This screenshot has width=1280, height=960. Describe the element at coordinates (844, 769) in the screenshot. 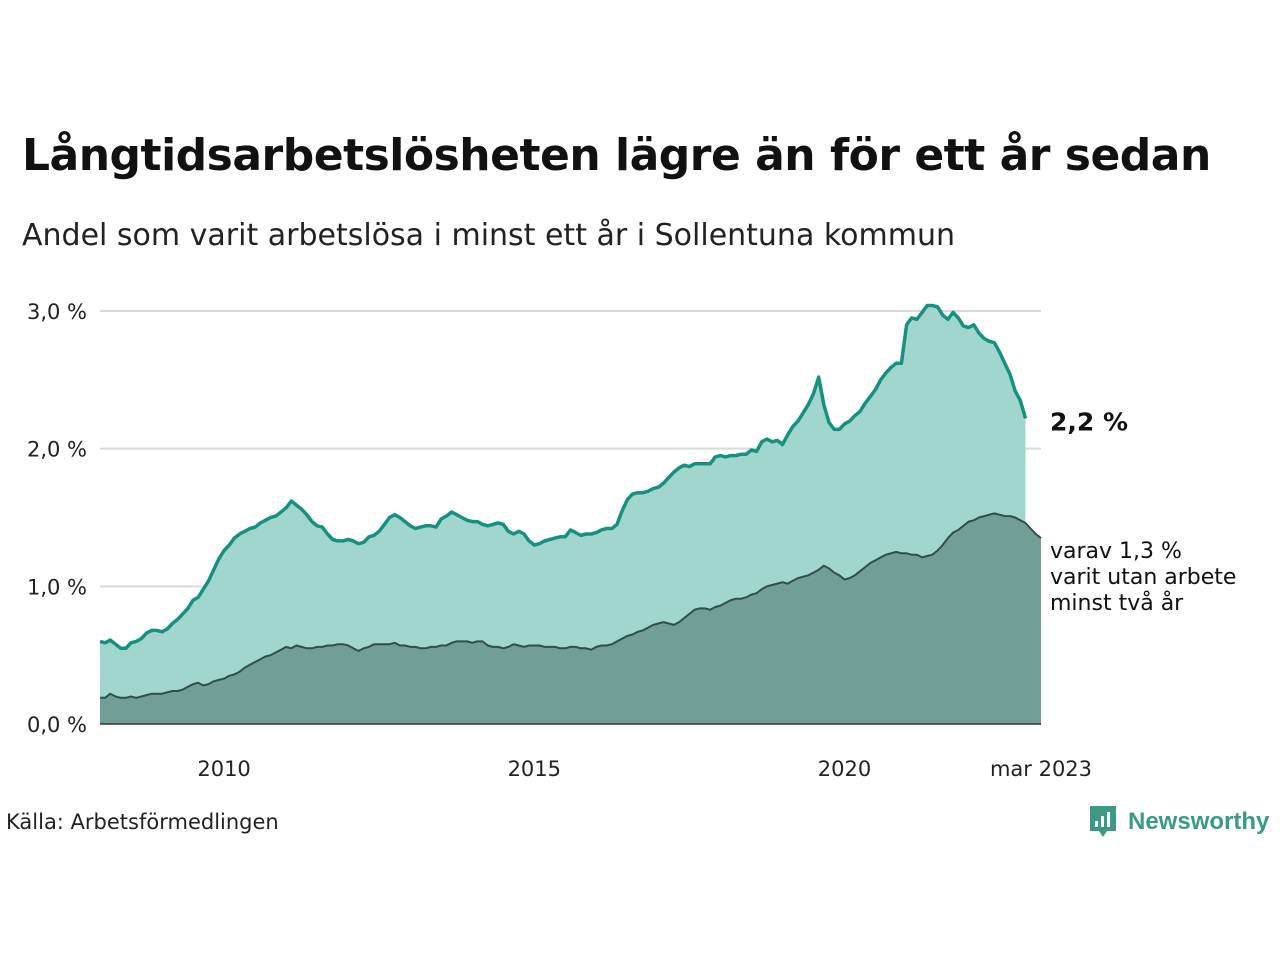

I see `x-tick-label: 2020` at that location.